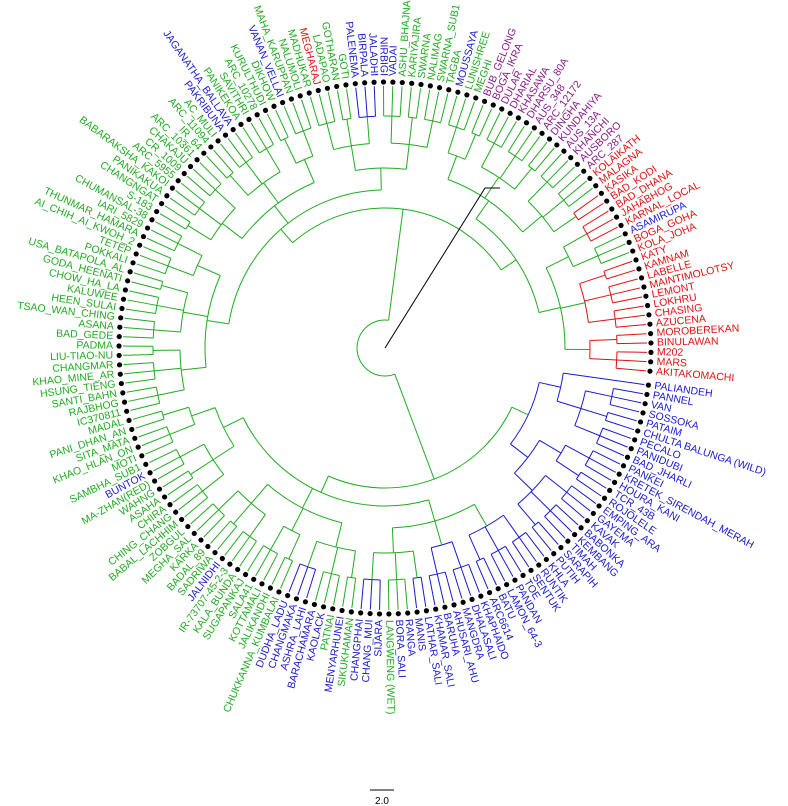 This screenshot has width=788, height=806. I want to click on tip-label: CHANG_MUI, so click(368, 651).